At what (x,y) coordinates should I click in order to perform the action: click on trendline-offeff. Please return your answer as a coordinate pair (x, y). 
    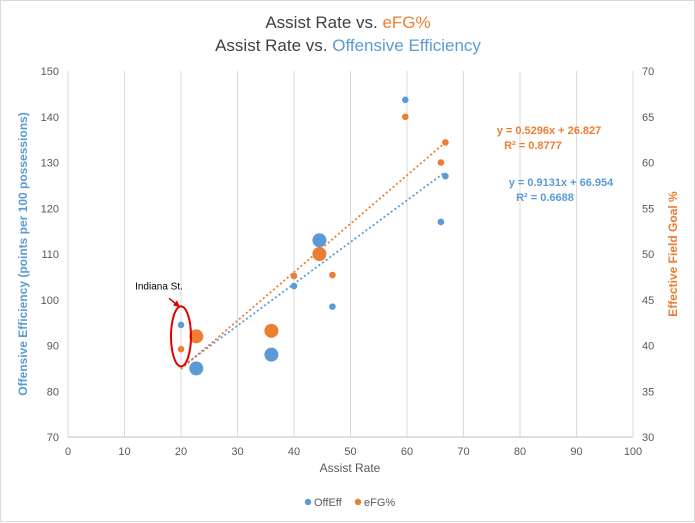
    Looking at the image, I should click on (313, 270).